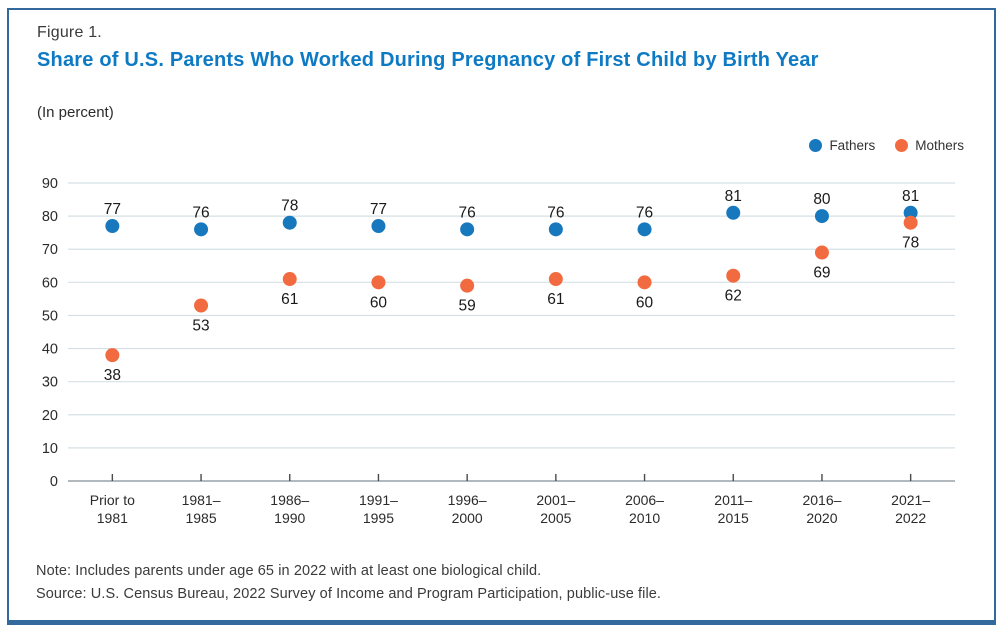  I want to click on data-point-label: 38, so click(112, 375).